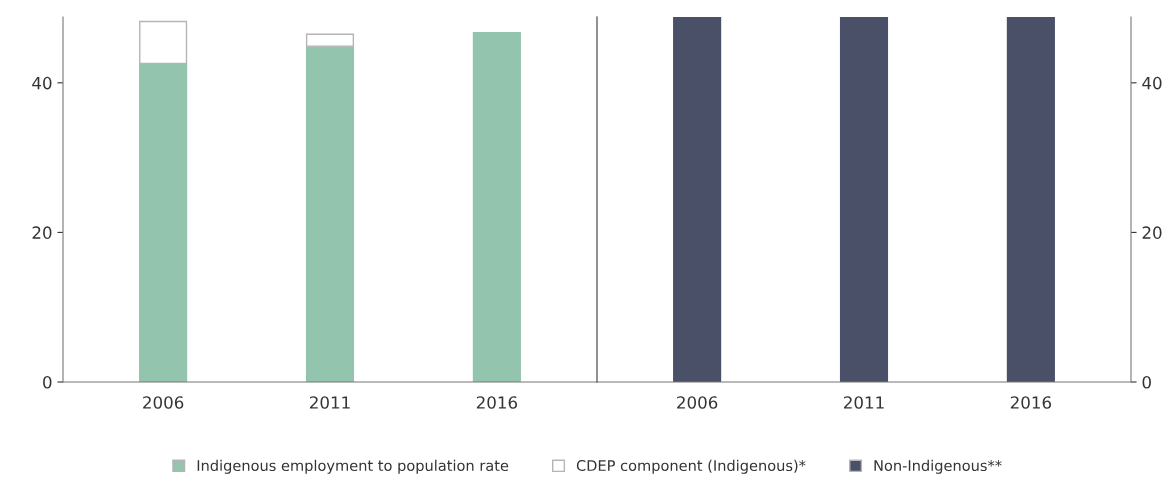  Describe the element at coordinates (353, 466) in the screenshot. I see `legend-label: Indigenous employment to population rate` at that location.